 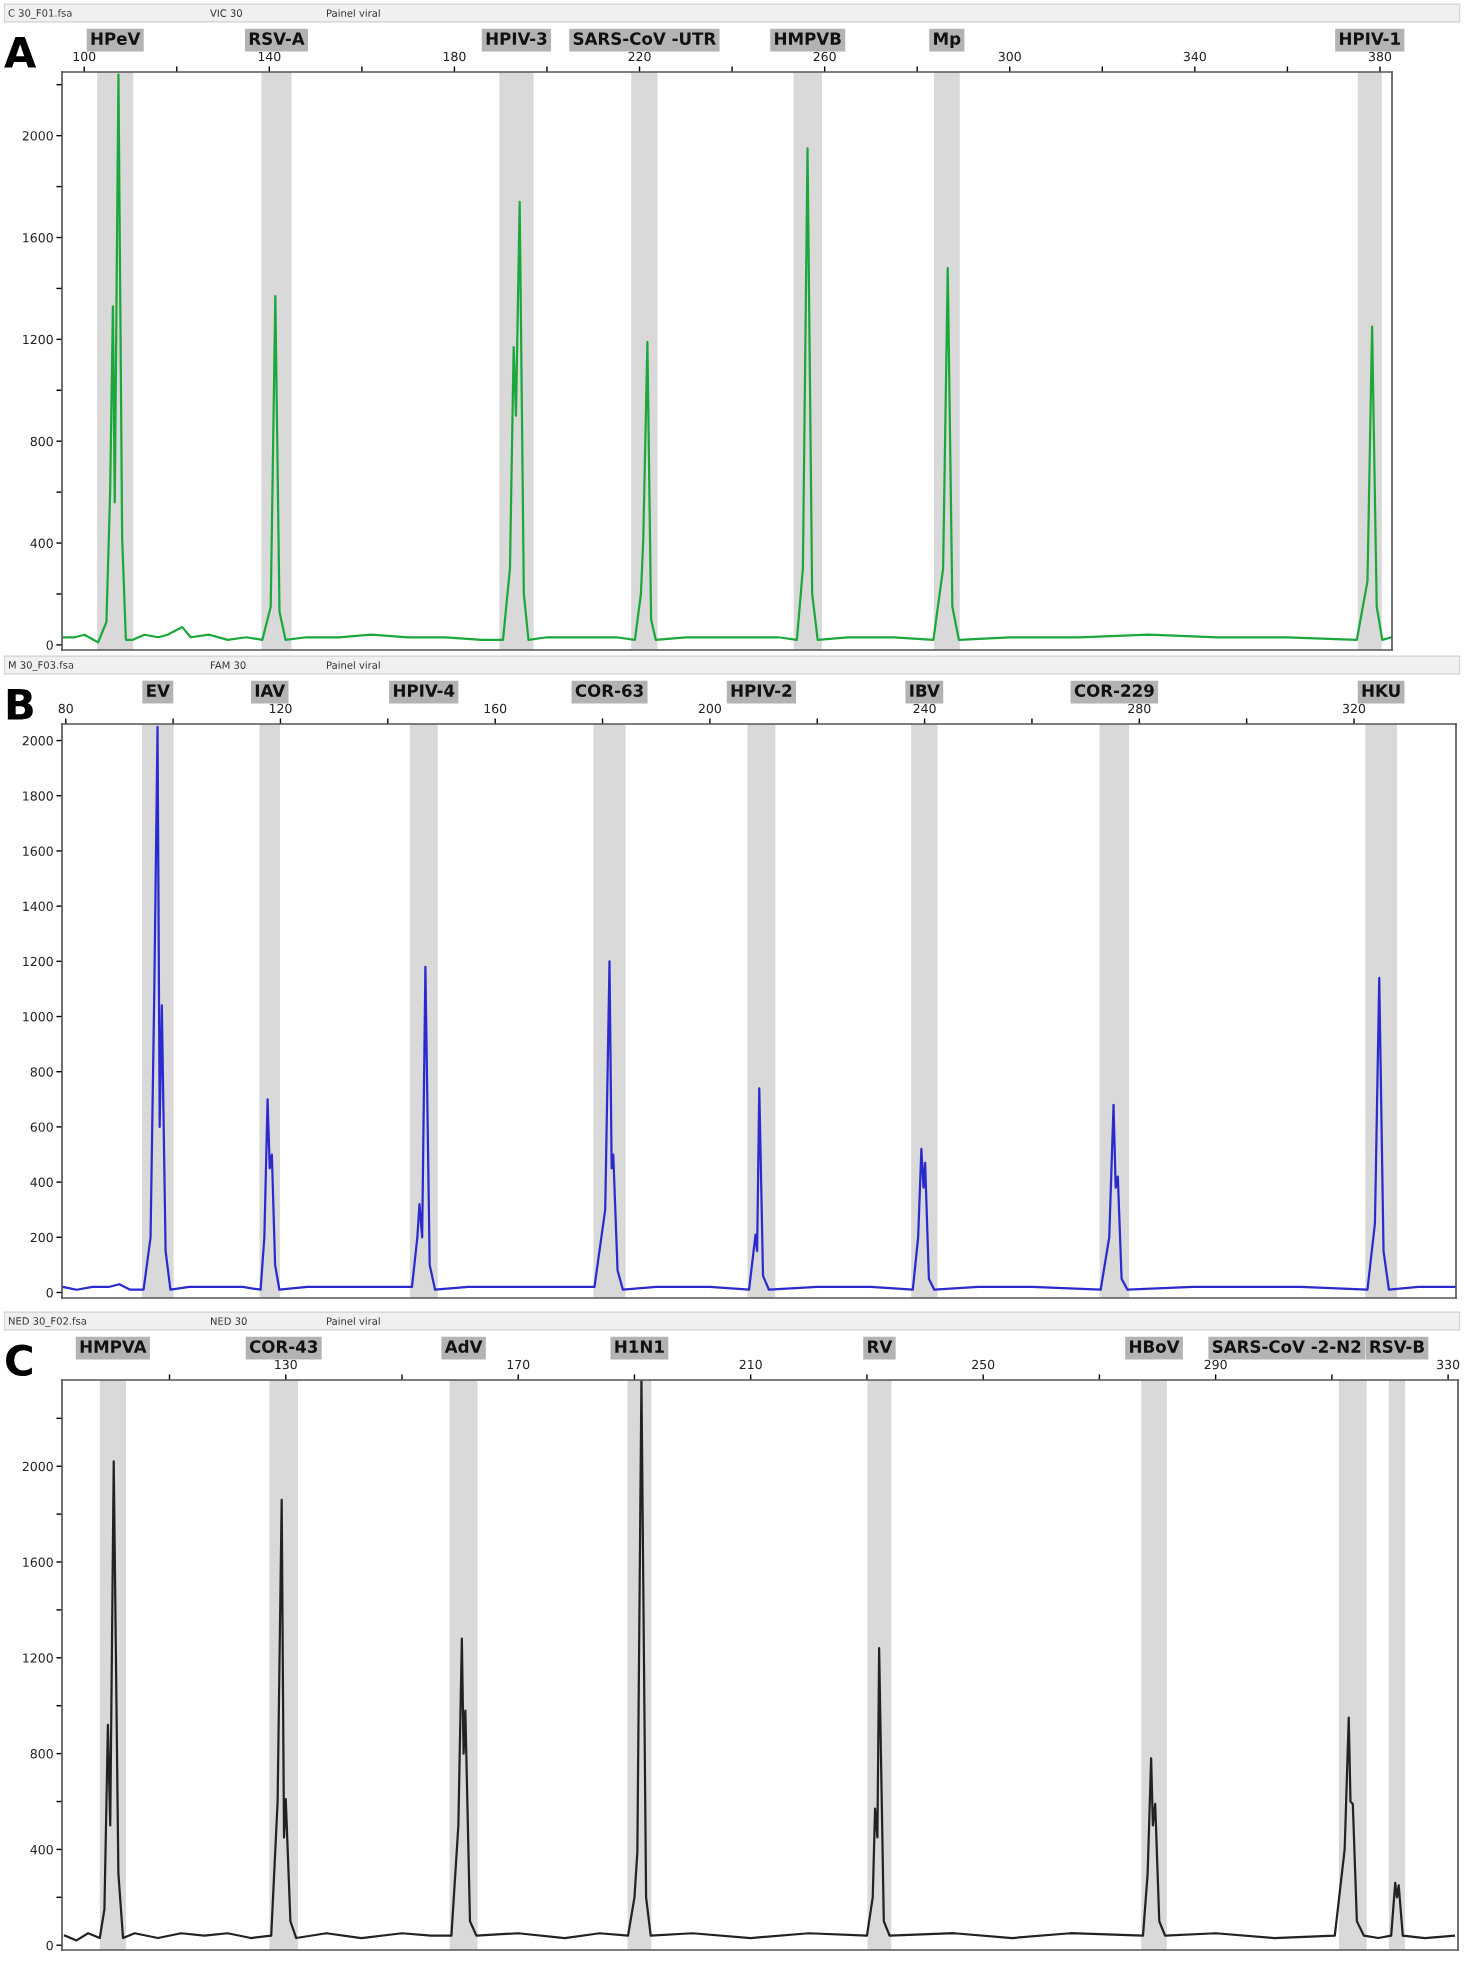 What do you see at coordinates (761, 690) in the screenshot?
I see `band-label: HPIV-2` at bounding box center [761, 690].